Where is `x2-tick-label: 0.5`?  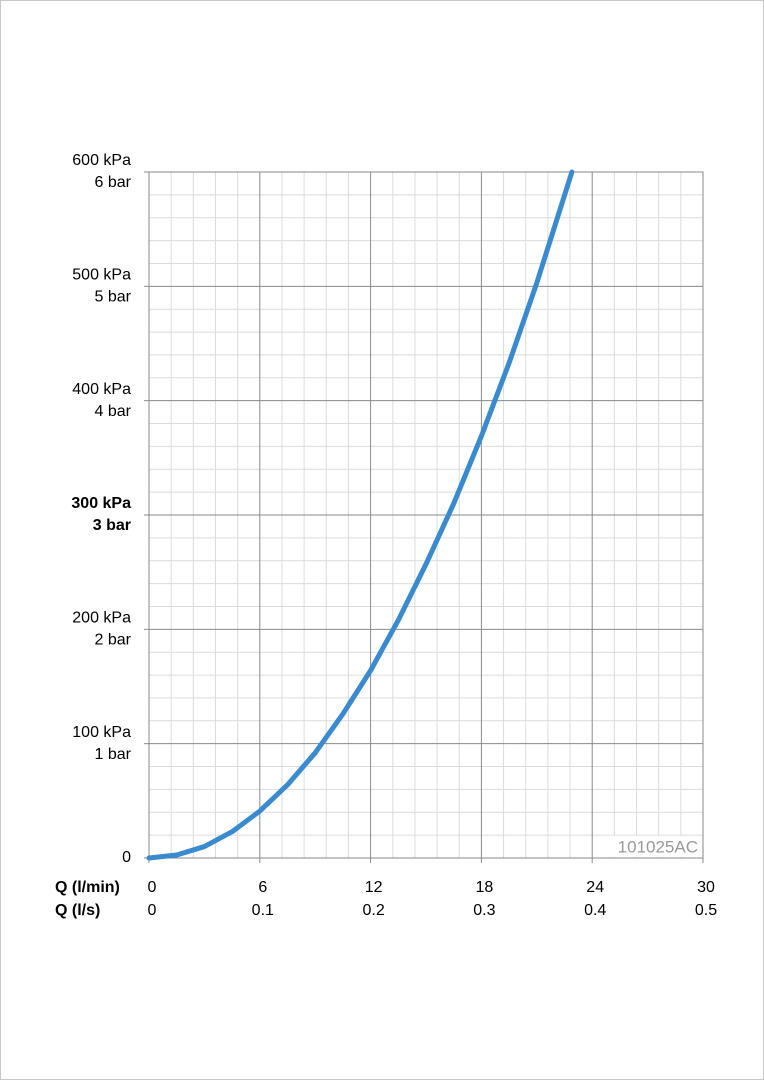
x2-tick-label: 0.5 is located at coordinates (706, 910).